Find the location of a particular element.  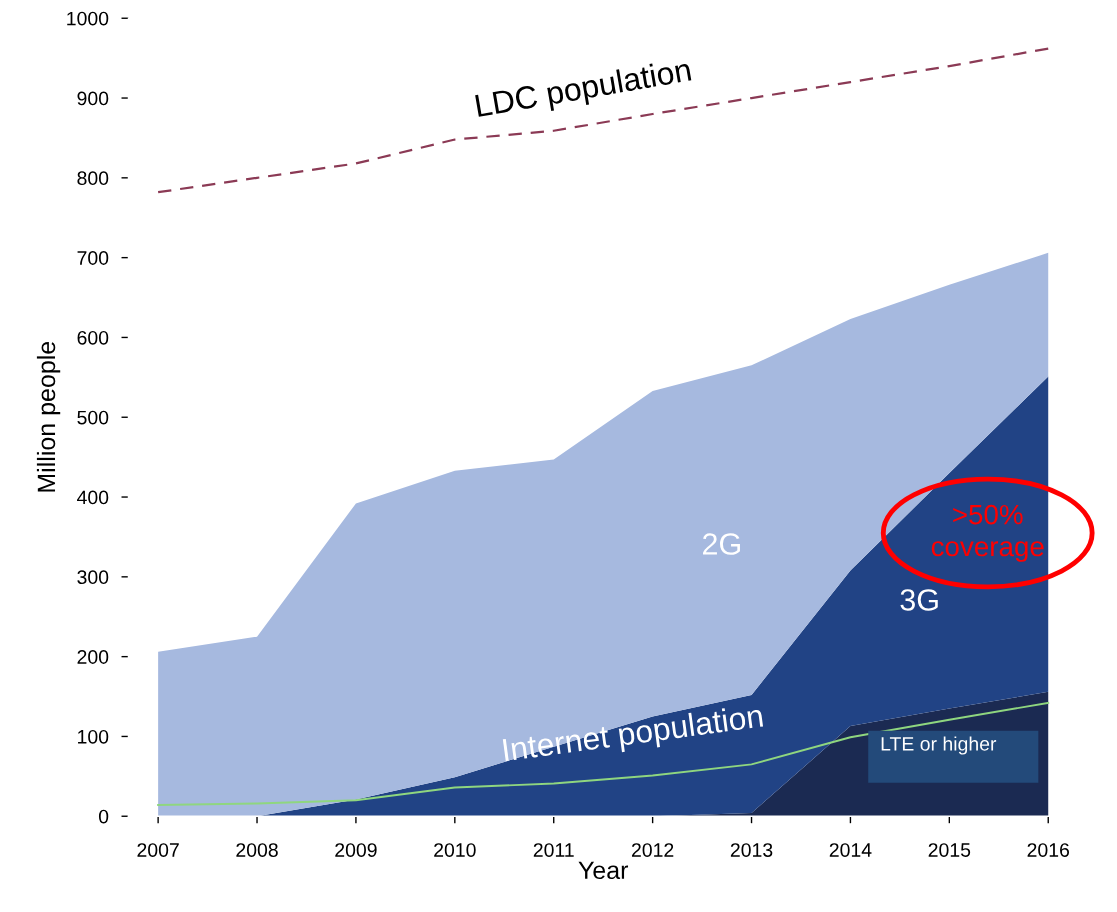

series-label: 2G is located at coordinates (721, 544).